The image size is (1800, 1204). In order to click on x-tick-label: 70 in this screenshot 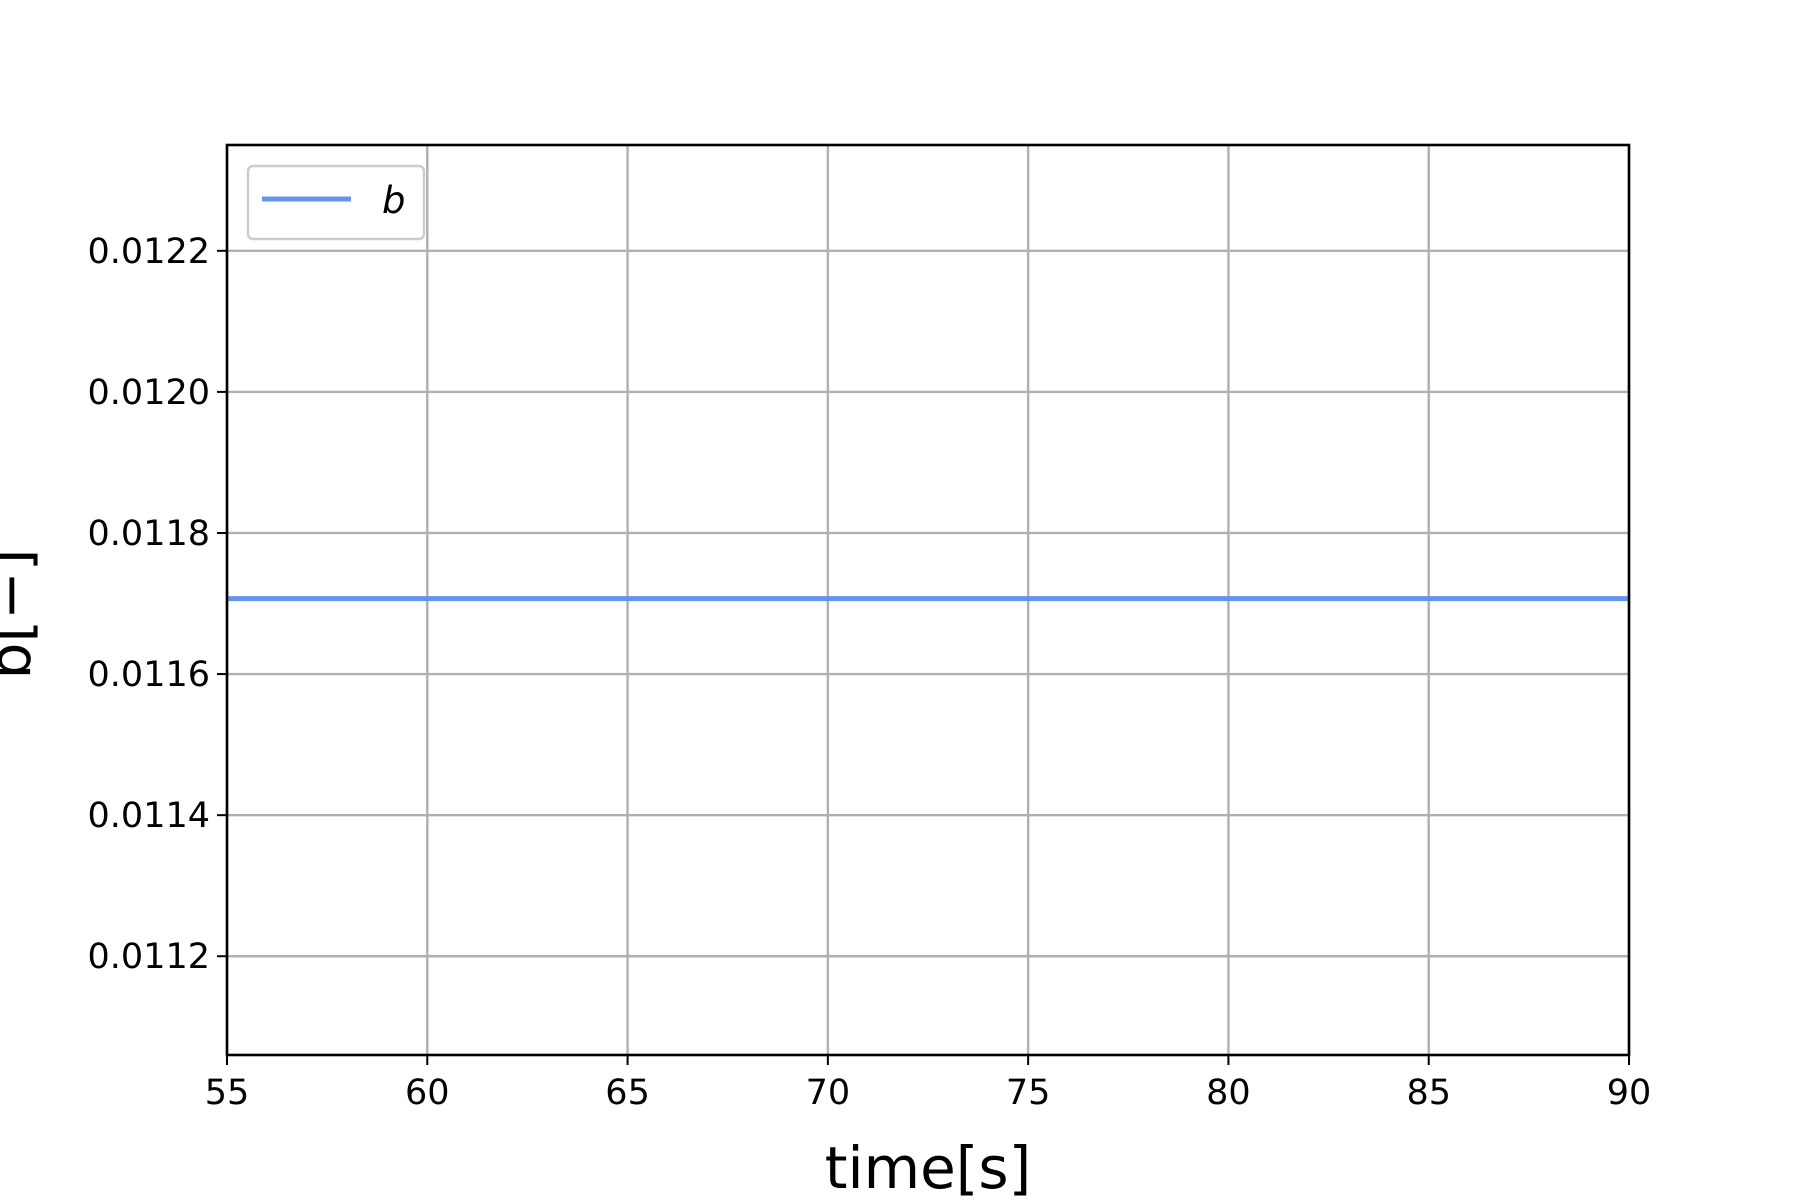, I will do `click(828, 1093)`.